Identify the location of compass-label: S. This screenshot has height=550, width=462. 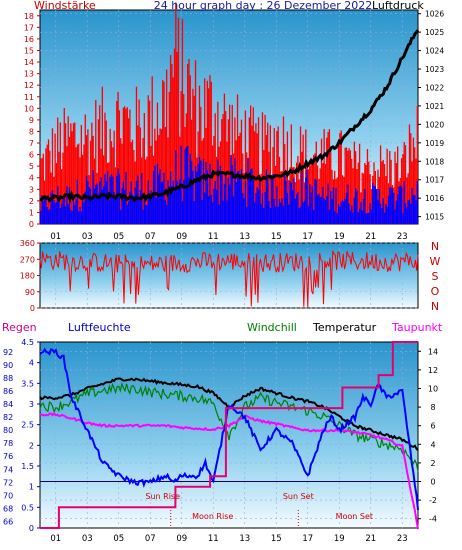
(435, 276).